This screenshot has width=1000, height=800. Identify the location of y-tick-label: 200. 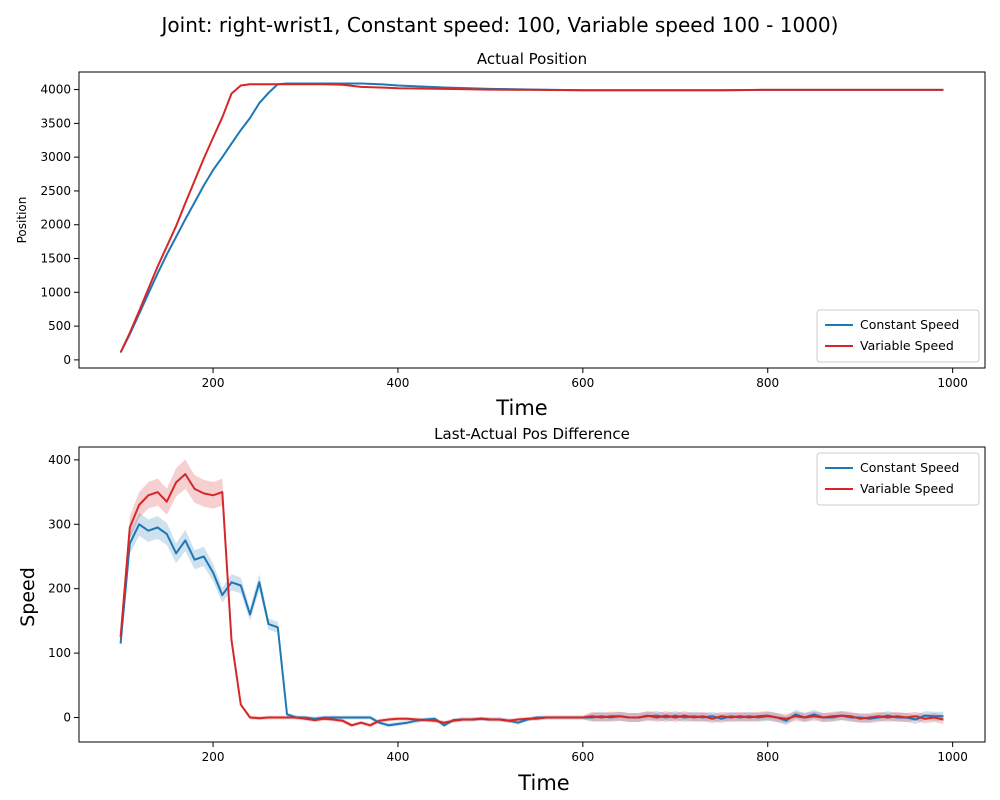
(59, 589).